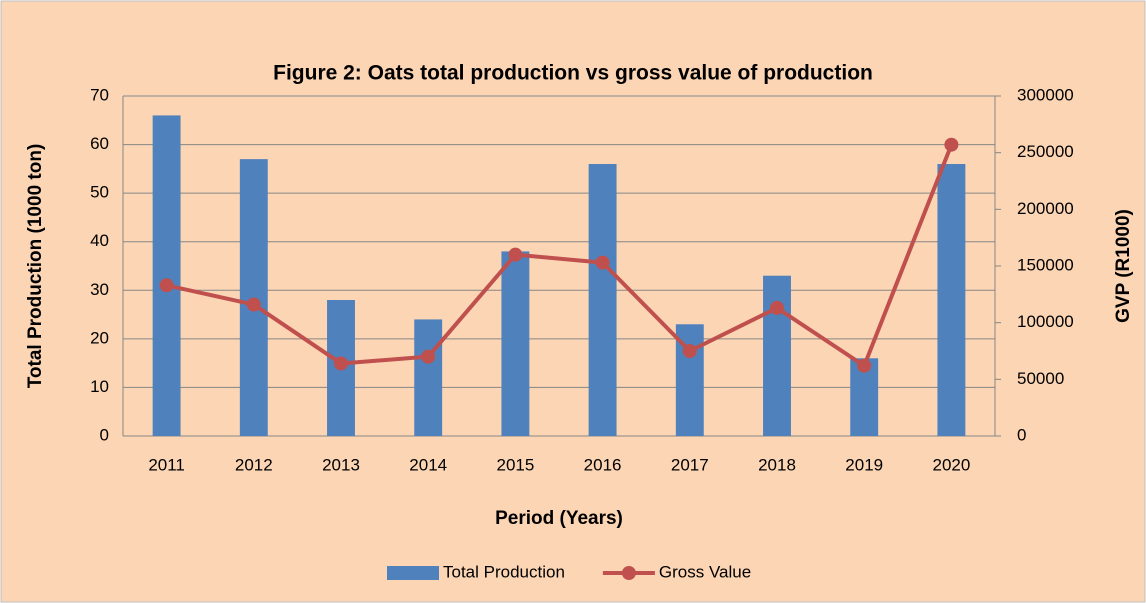  I want to click on x-tick-label: 2016, so click(603, 464).